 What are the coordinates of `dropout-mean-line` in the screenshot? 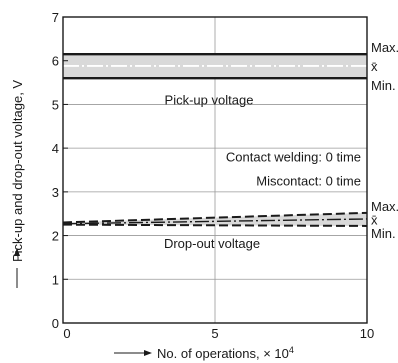 It's located at (215, 221).